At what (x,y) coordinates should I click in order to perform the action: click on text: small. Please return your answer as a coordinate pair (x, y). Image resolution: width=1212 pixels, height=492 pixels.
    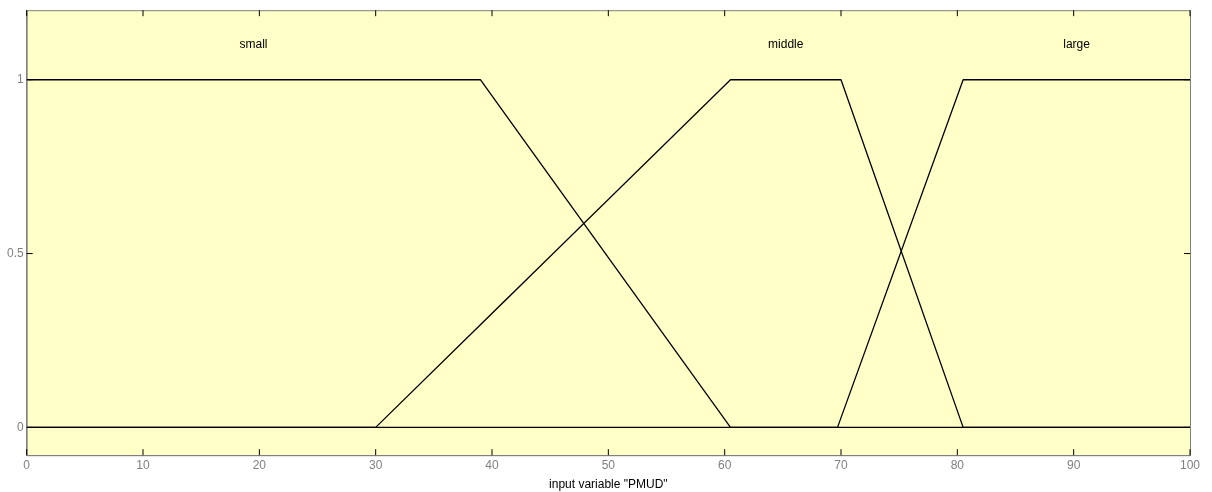
    Looking at the image, I should click on (253, 44).